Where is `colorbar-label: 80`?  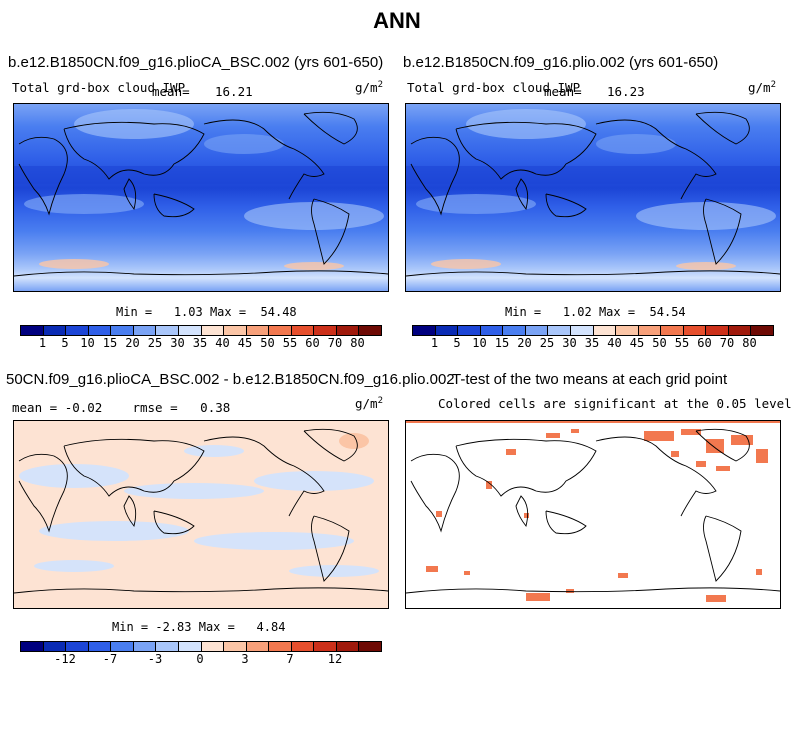
colorbar-label: 80 is located at coordinates (357, 343).